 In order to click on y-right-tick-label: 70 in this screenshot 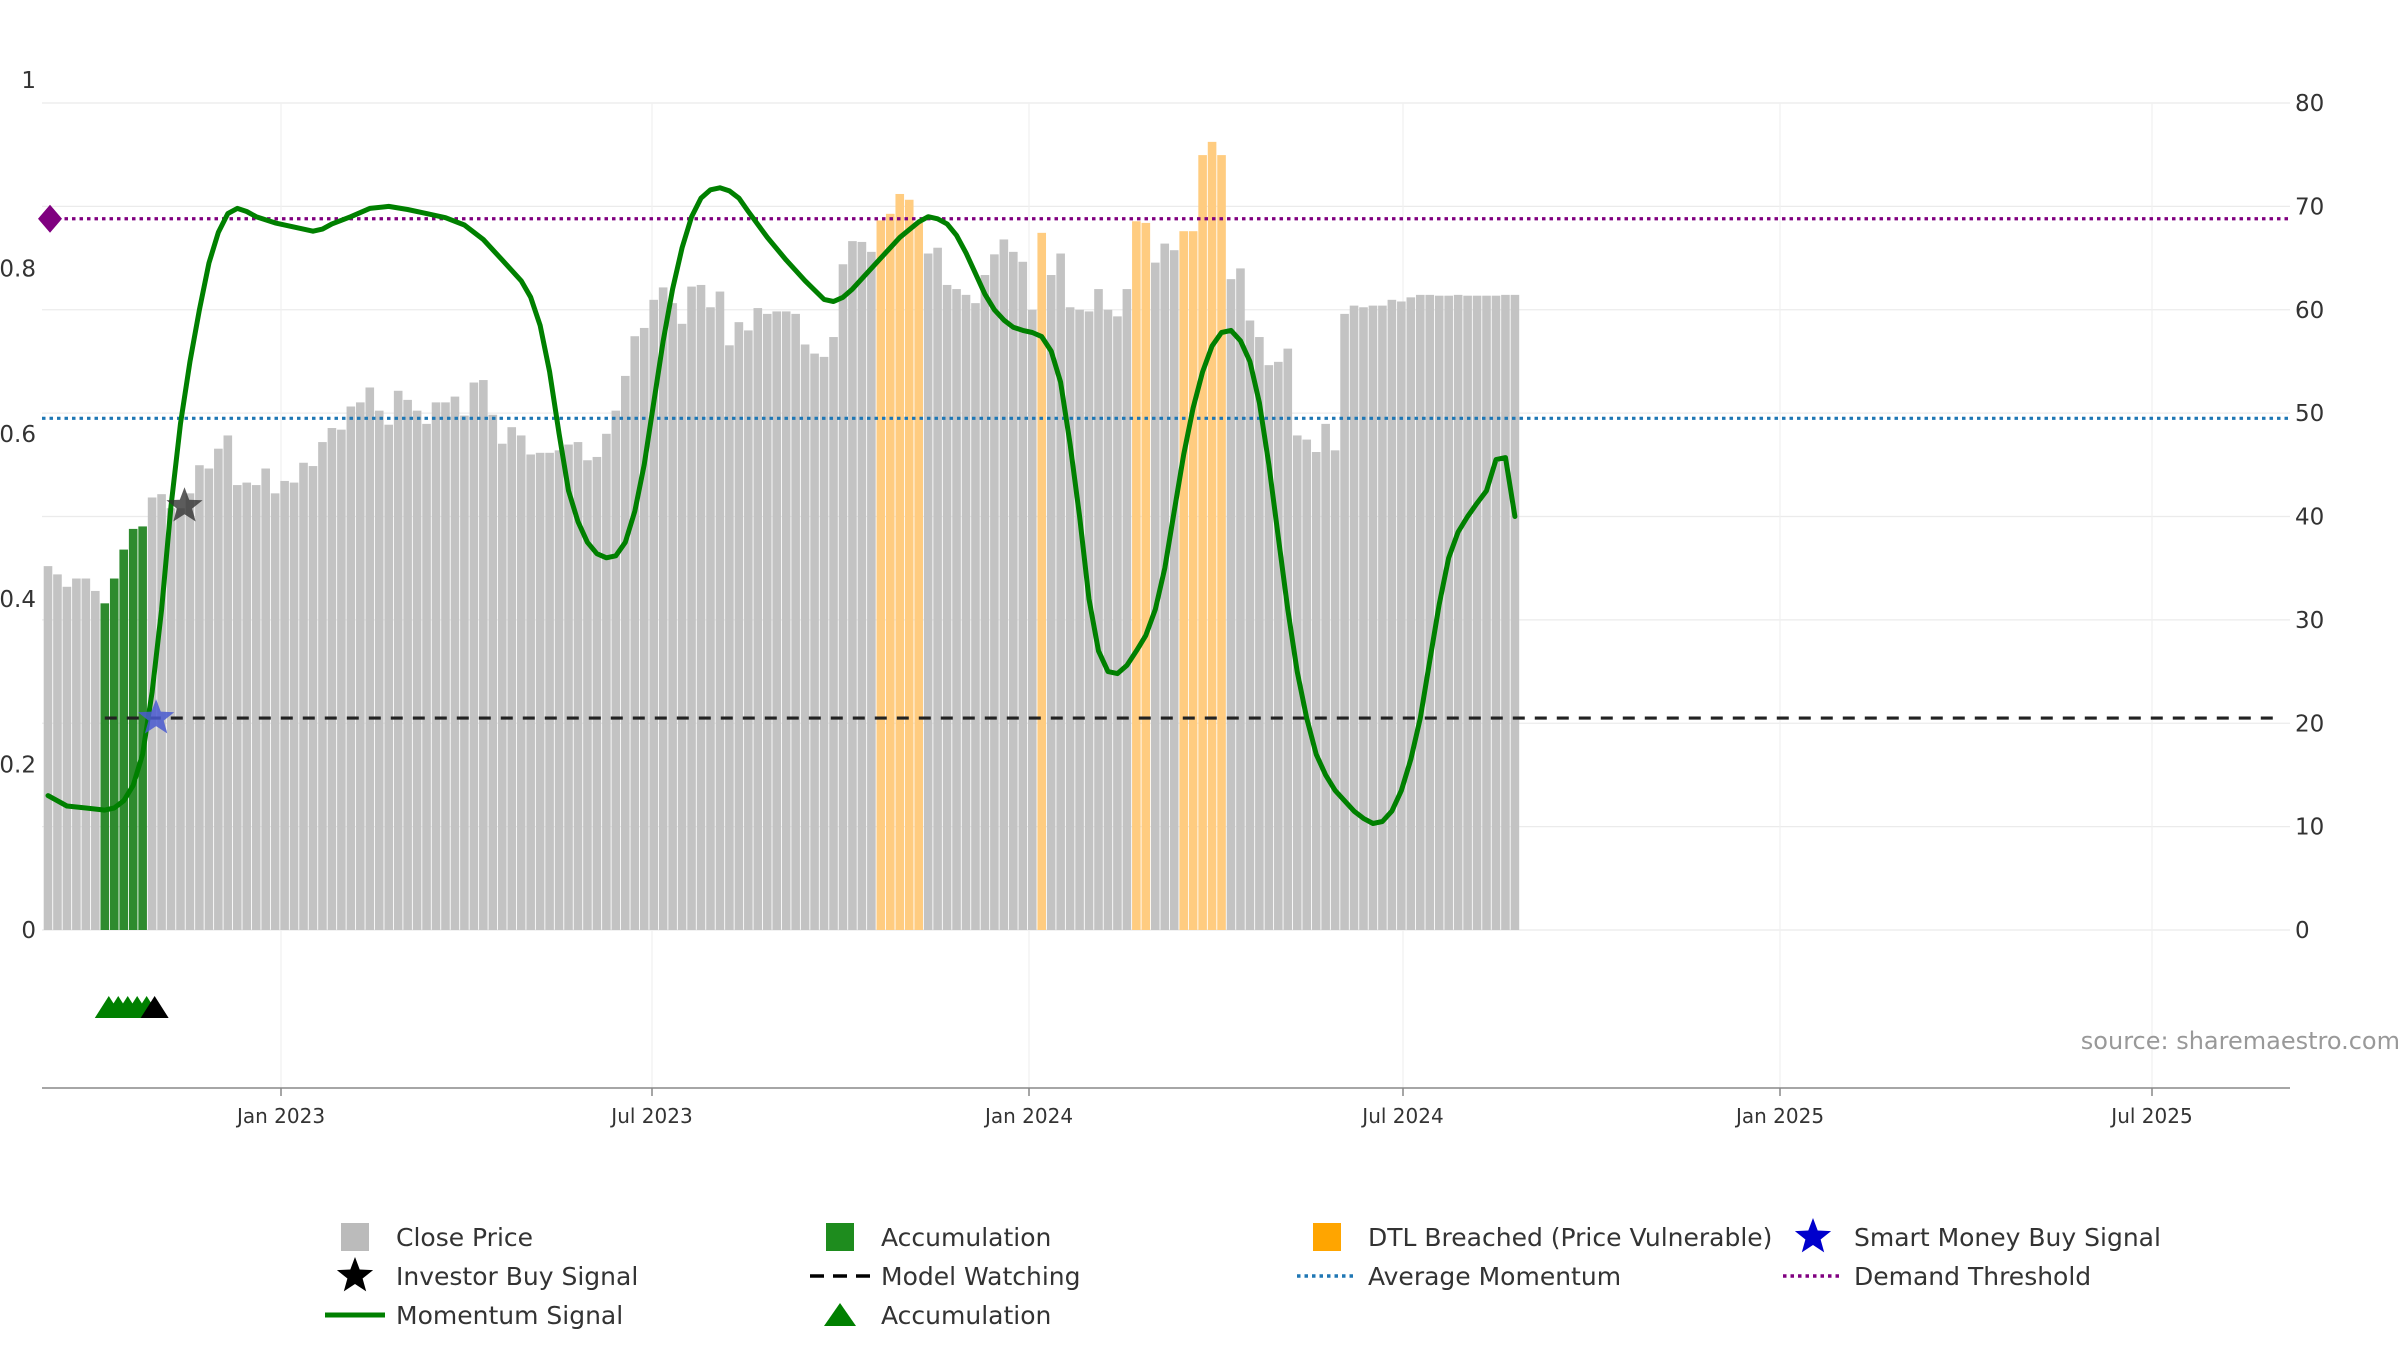, I will do `click(2309, 207)`.